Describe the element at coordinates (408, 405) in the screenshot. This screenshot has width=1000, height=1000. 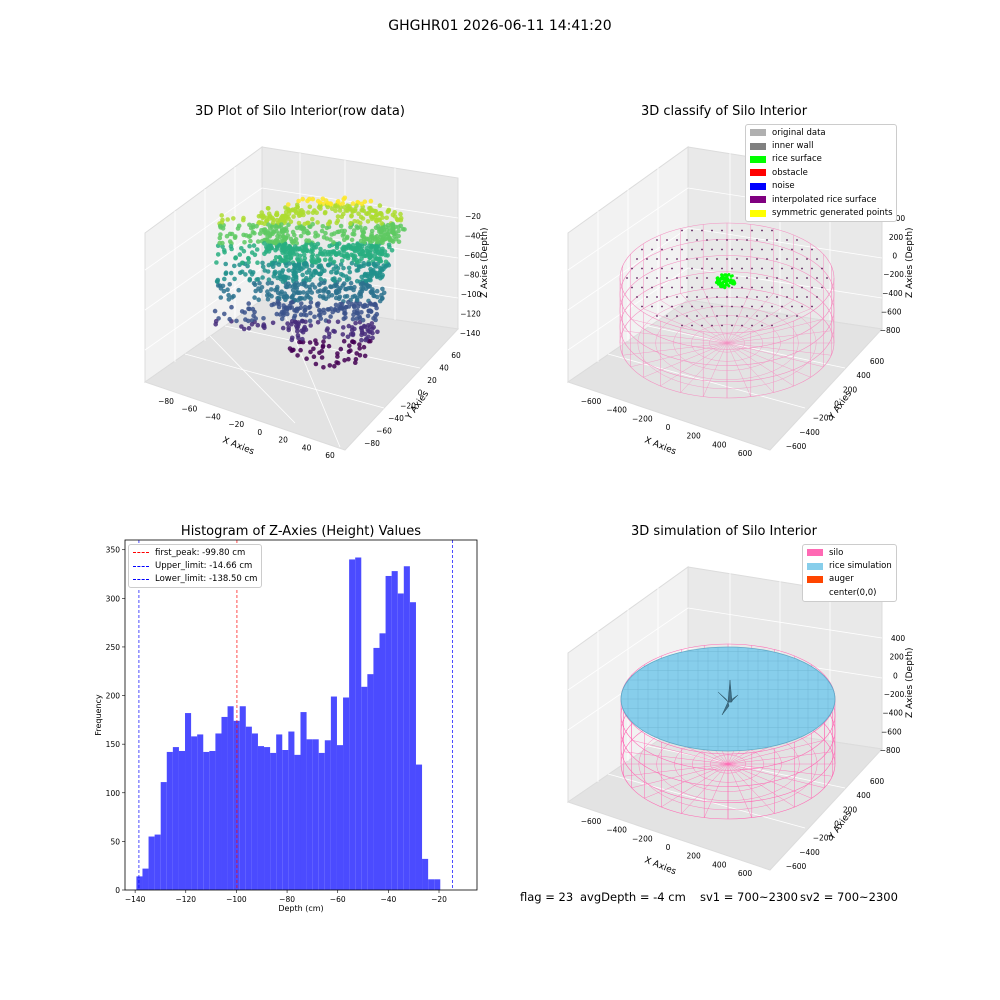
I see `raw-y-tick: −20` at that location.